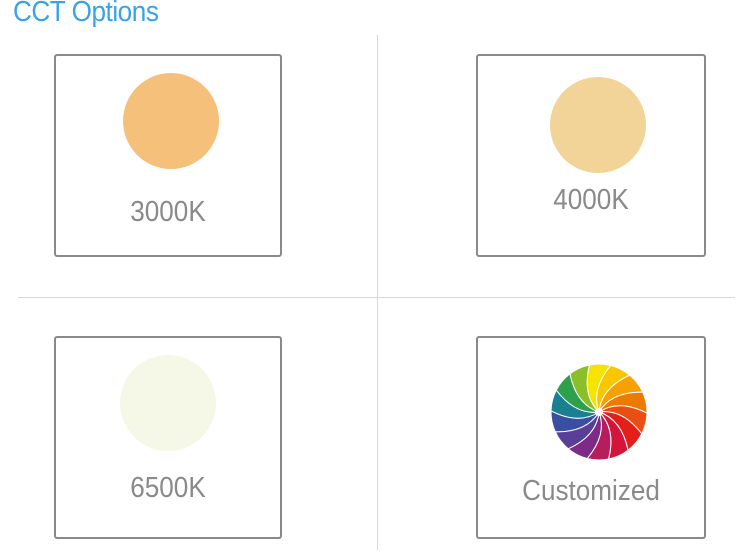 This screenshot has width=750, height=560. What do you see at coordinates (168, 488) in the screenshot?
I see `option-label: 6500K` at bounding box center [168, 488].